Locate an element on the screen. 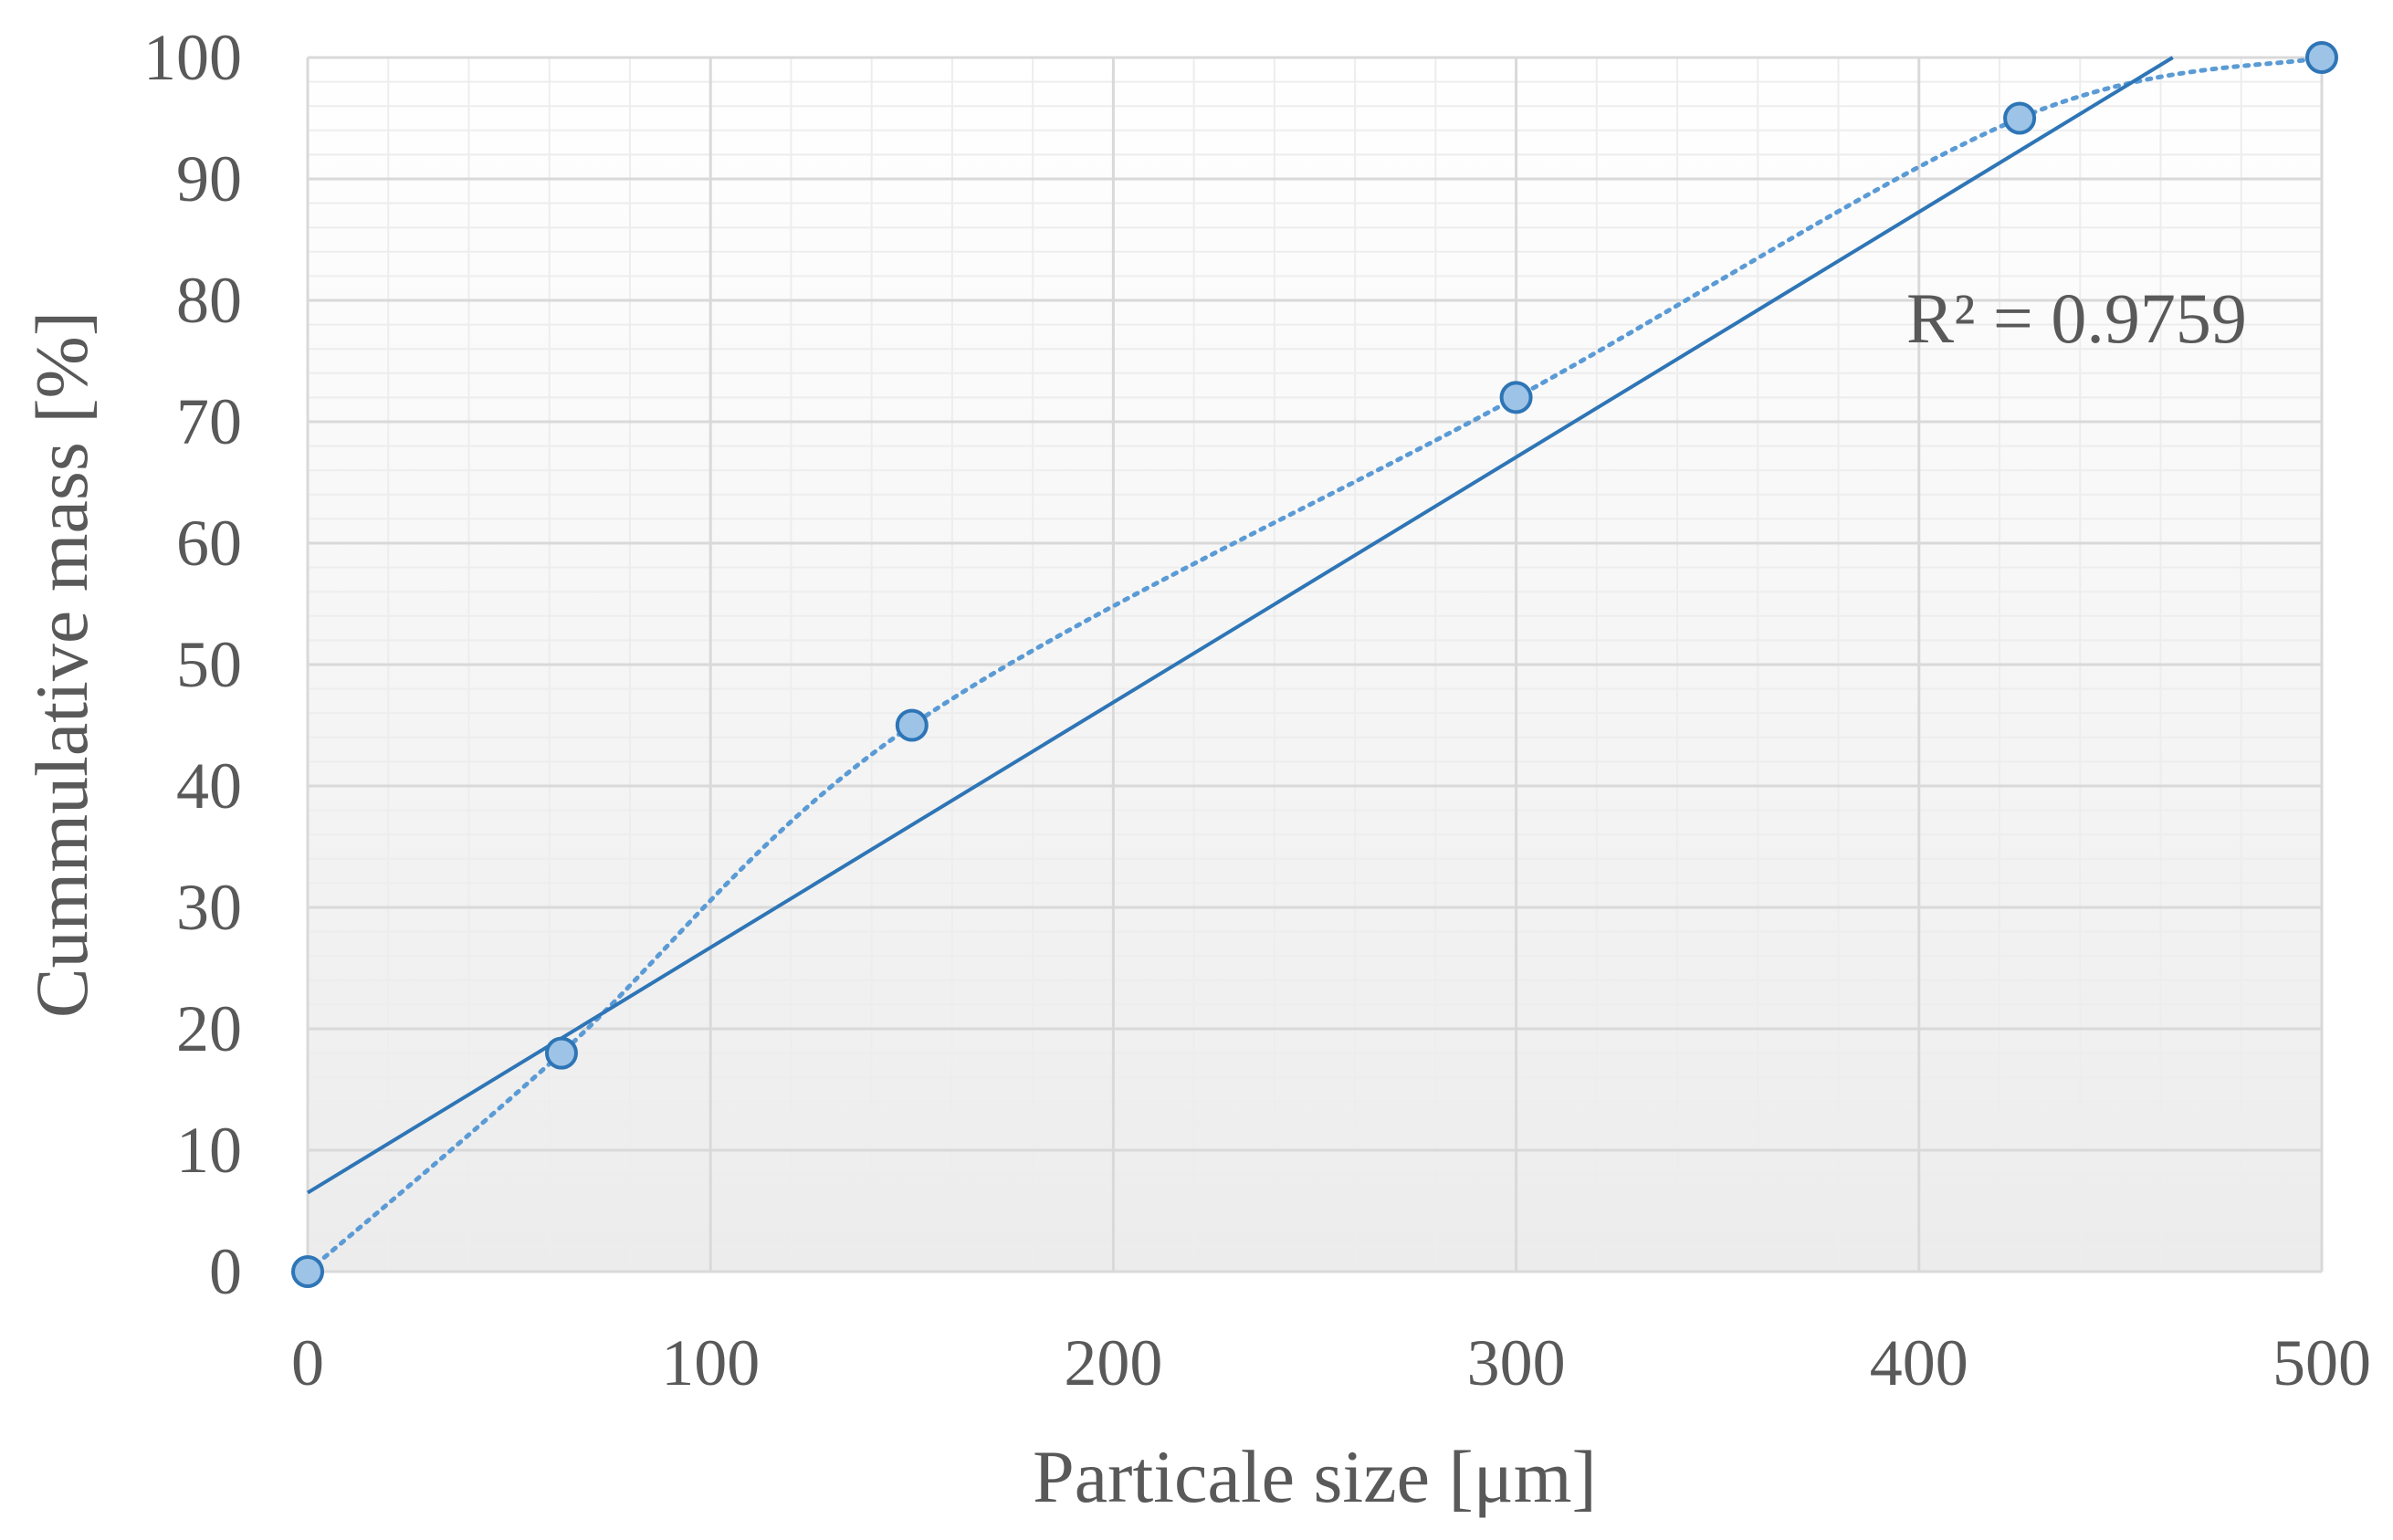  y-tick-label: 100 is located at coordinates (192, 57).